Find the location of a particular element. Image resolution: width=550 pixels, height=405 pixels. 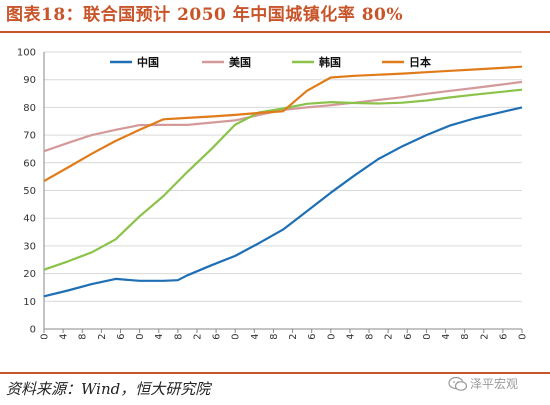

x-tick-label: 1978 is located at coordinates (178, 336).